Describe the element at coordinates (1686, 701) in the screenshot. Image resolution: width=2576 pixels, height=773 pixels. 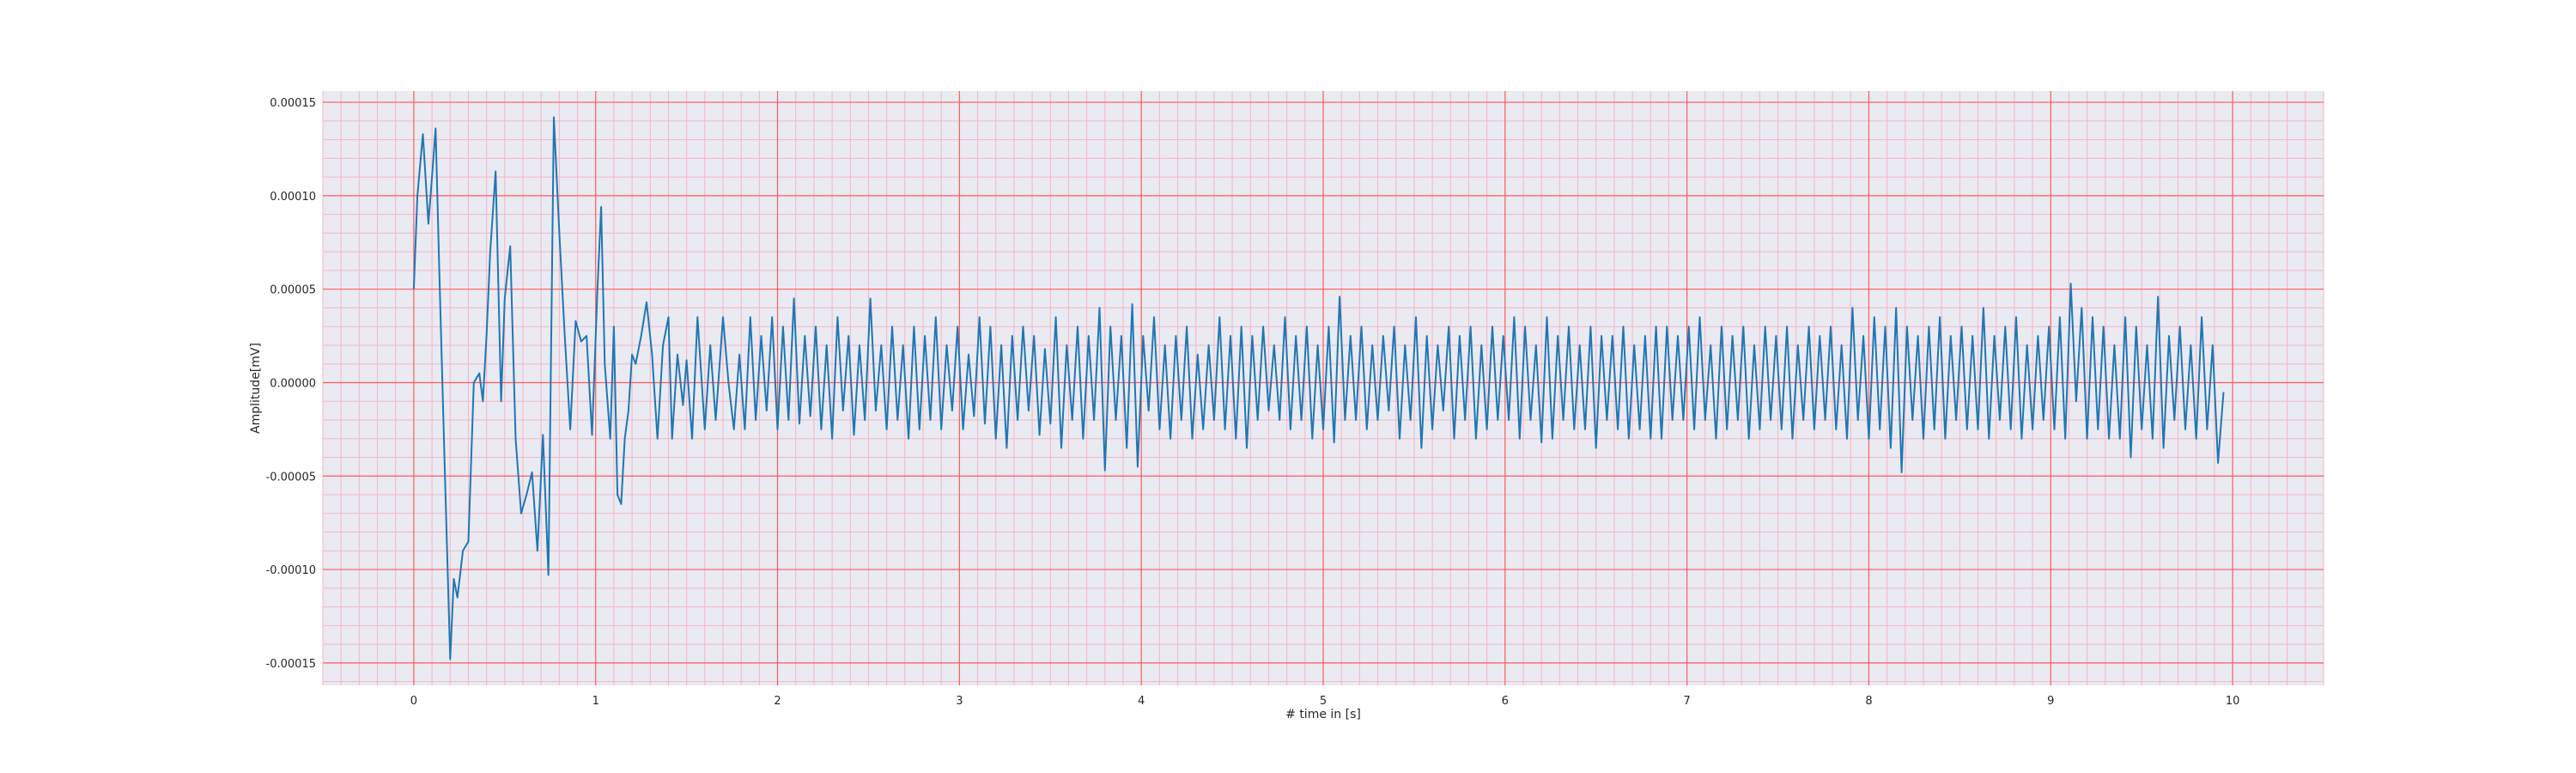
I see `x-tick-label: 7` at that location.